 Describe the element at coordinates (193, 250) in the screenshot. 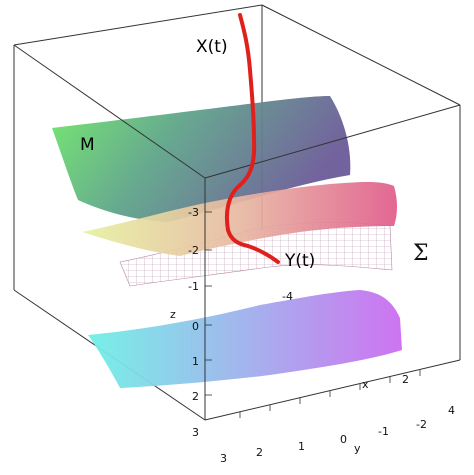

I see `z-tick: -2` at that location.